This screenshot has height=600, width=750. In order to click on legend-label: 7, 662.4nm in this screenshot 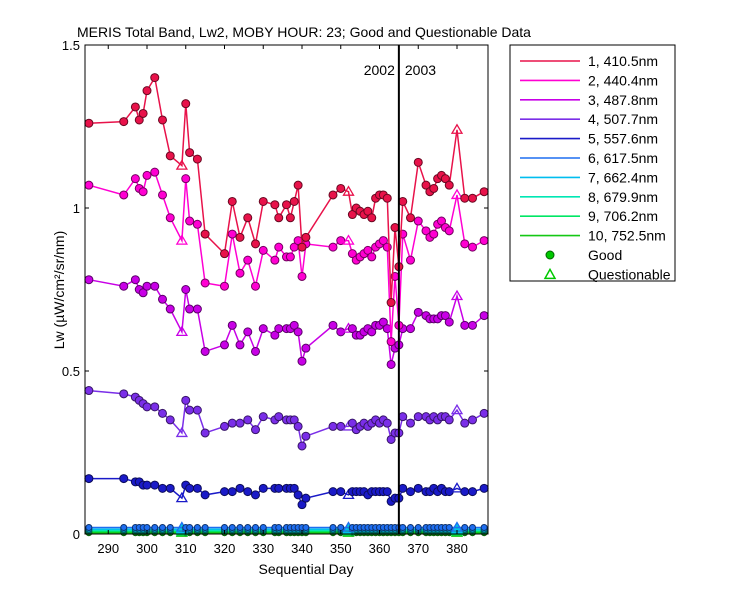, I will do `click(623, 177)`.